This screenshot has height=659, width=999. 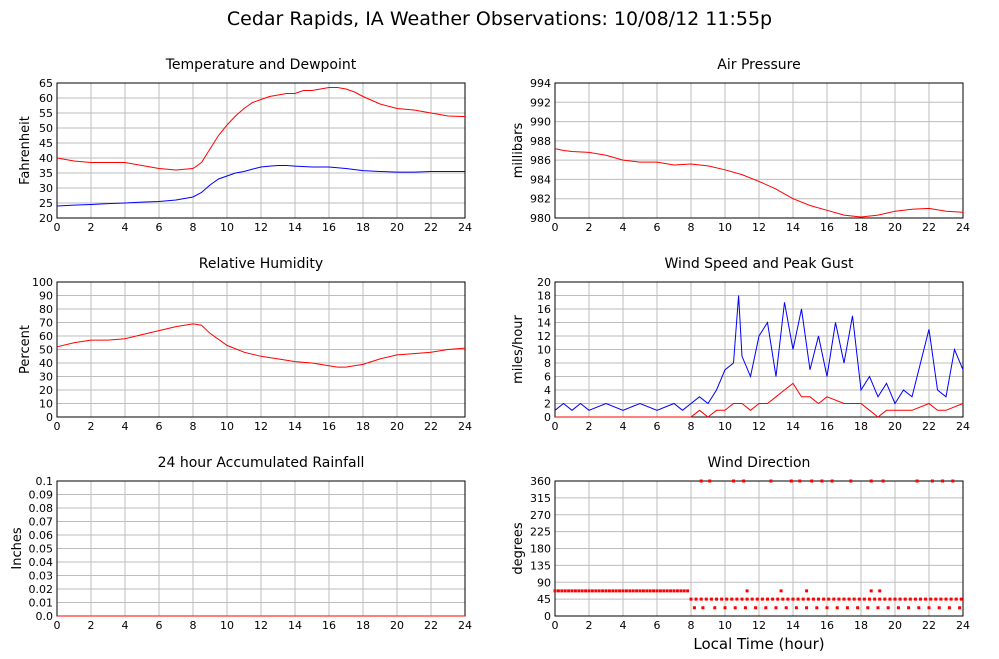 I want to click on direction-x-tick-label: 12, so click(x=759, y=625).